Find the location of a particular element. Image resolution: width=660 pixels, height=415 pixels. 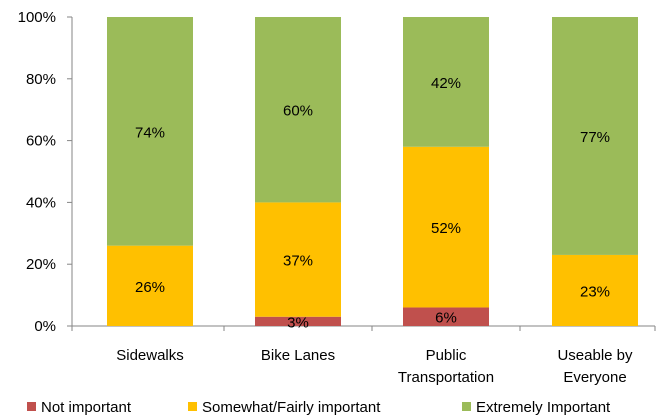

data-label: 74% is located at coordinates (150, 132).